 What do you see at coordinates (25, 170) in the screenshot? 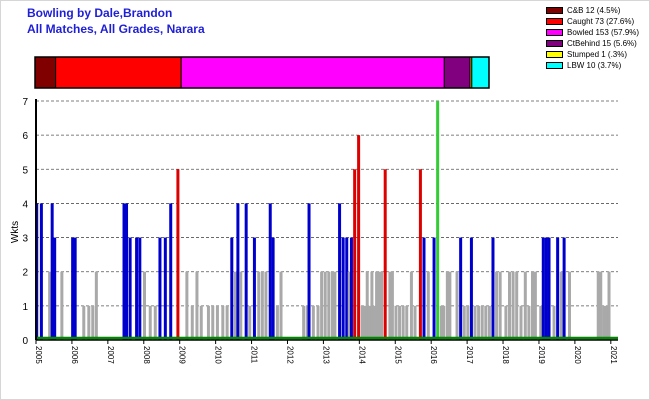
I see `y-tick-label: 5` at bounding box center [25, 170].